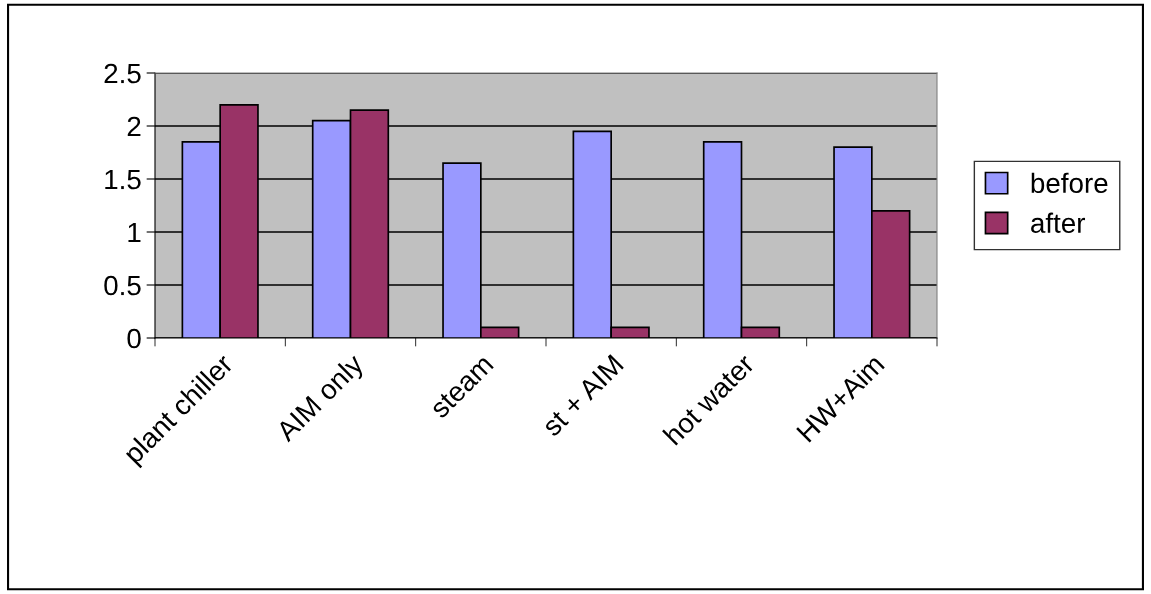 The width and height of the screenshot is (1151, 594). What do you see at coordinates (134, 232) in the screenshot?
I see `y-tick-label: 1` at bounding box center [134, 232].